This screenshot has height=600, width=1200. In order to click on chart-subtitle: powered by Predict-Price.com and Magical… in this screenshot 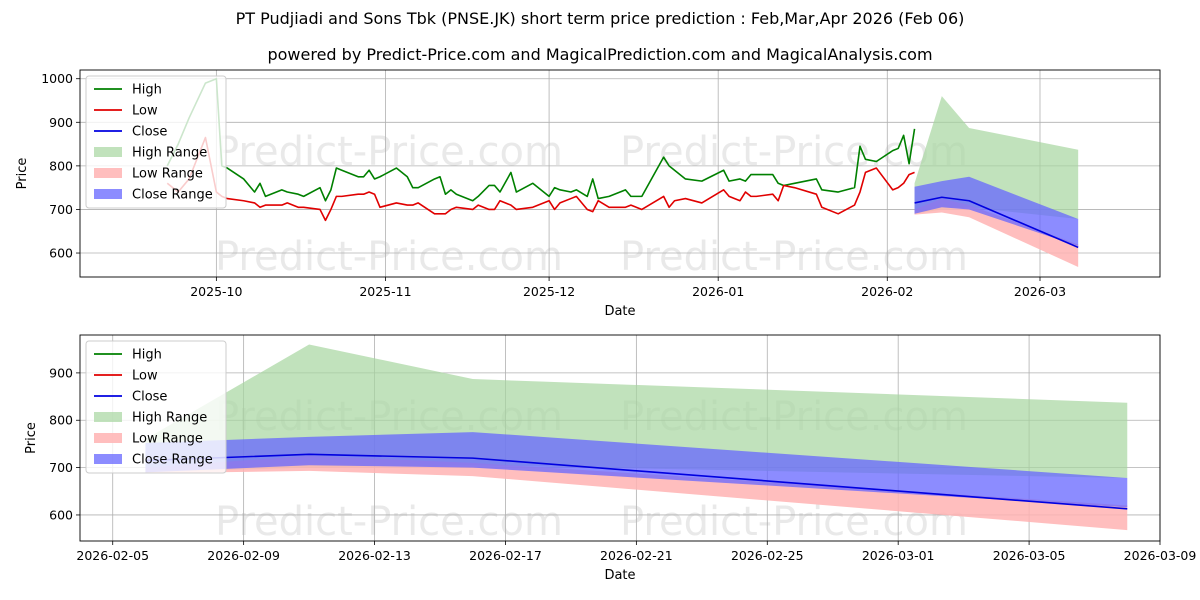, I will do `click(600, 54)`.